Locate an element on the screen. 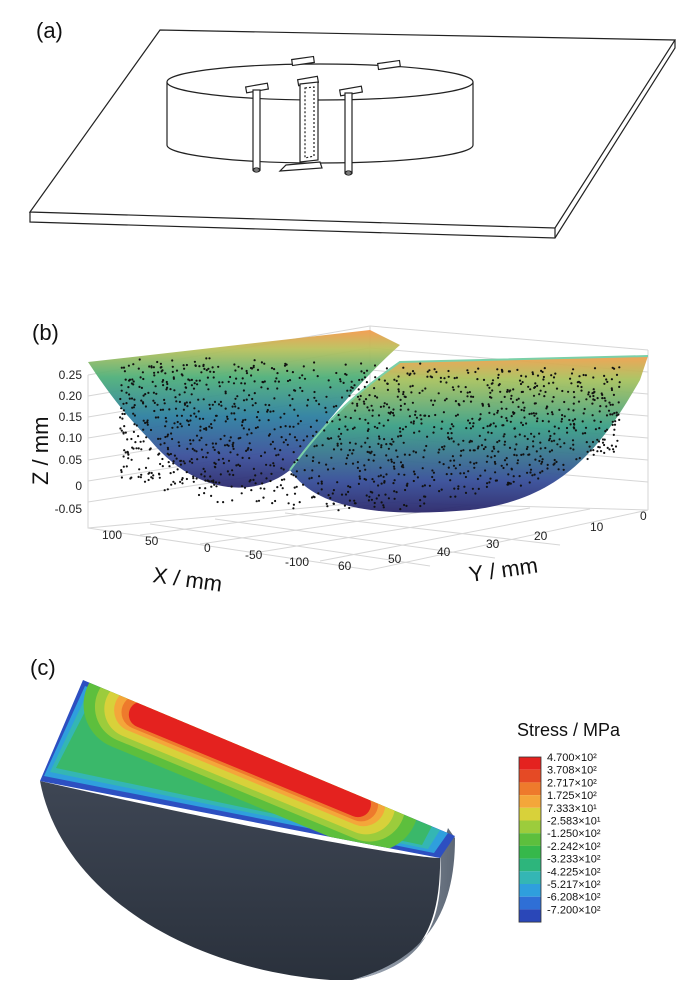 This screenshot has height=988, width=700. y-tick: 0 is located at coordinates (643, 516).